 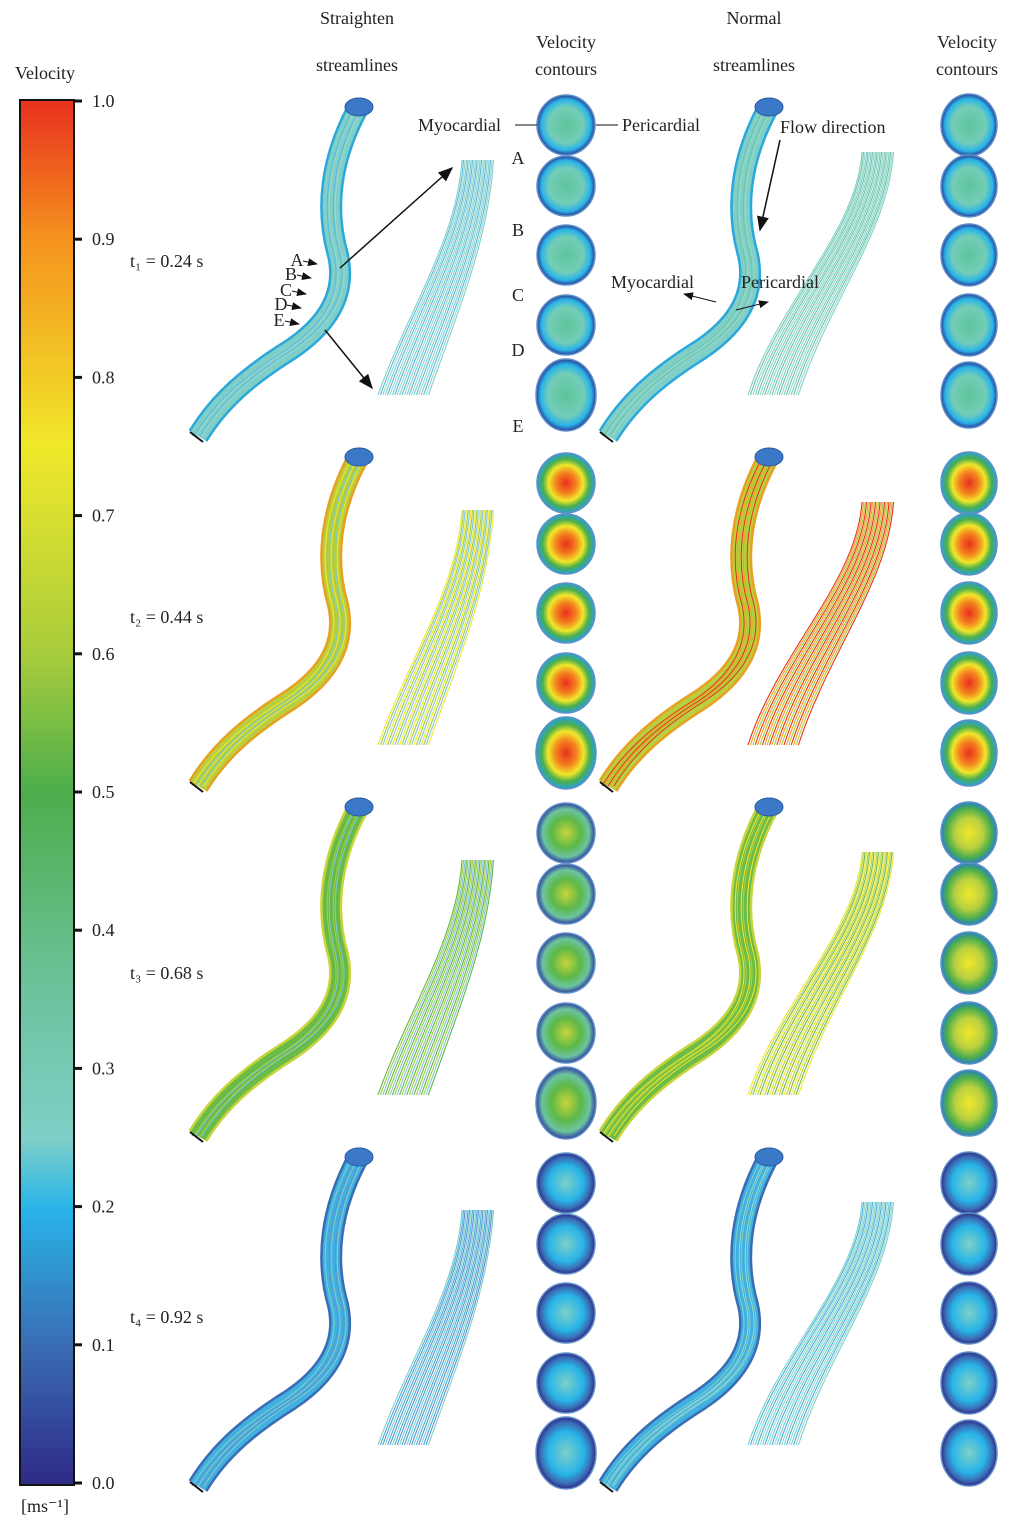 I want to click on section-arrow, so click(x=299, y=292).